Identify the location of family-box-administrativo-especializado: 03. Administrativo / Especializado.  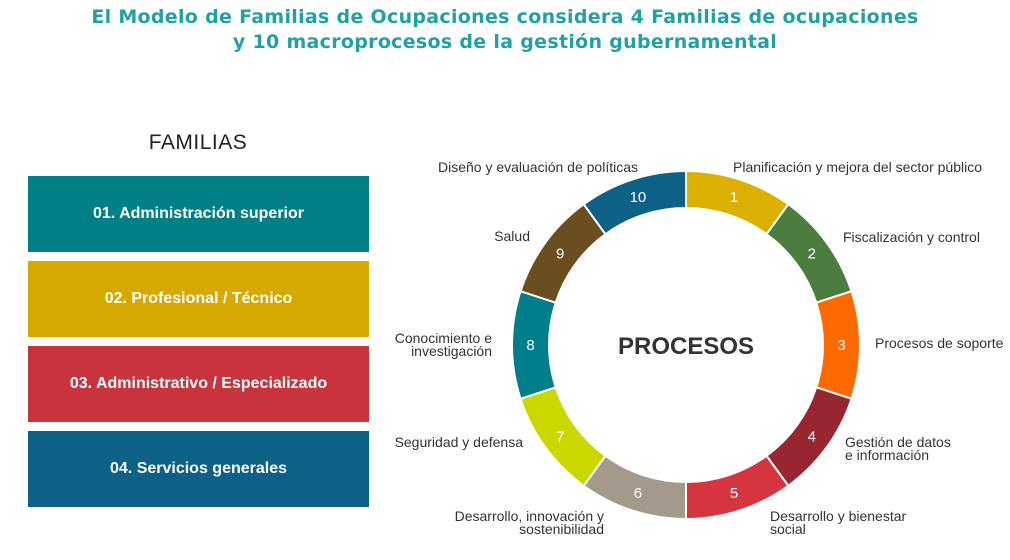
(198, 384).